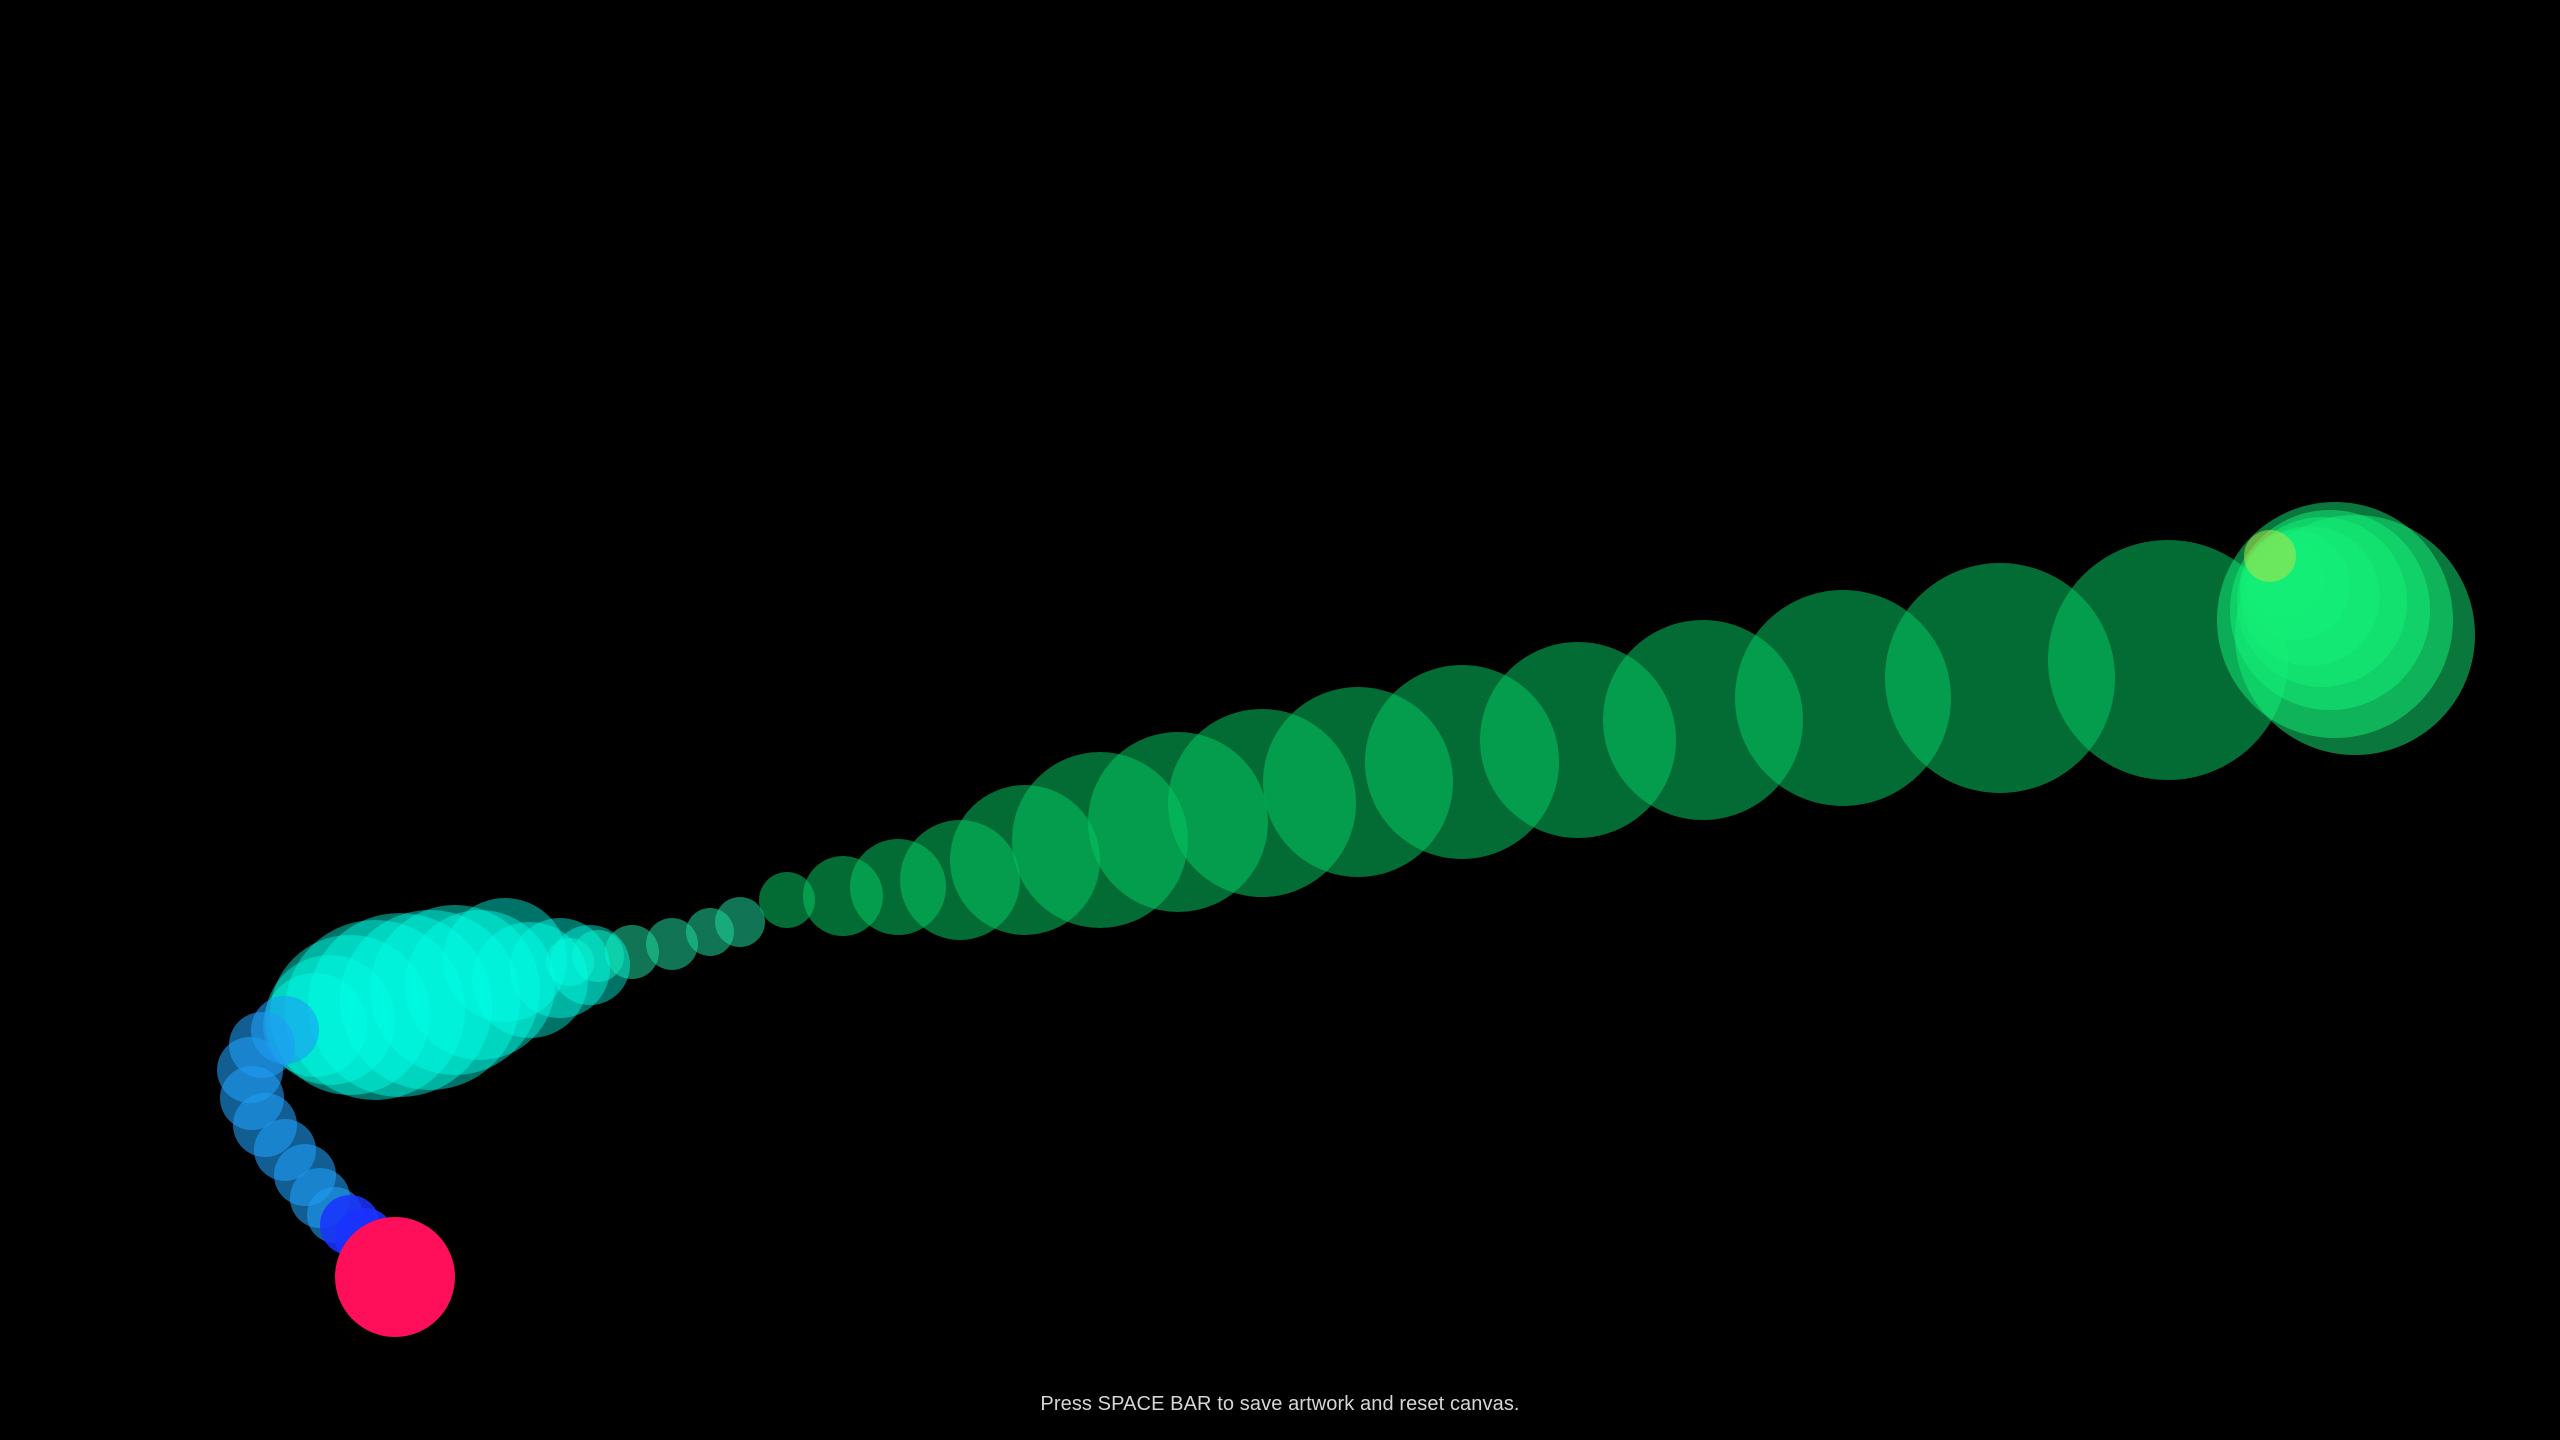  I want to click on brush-cursor, so click(395, 1277).